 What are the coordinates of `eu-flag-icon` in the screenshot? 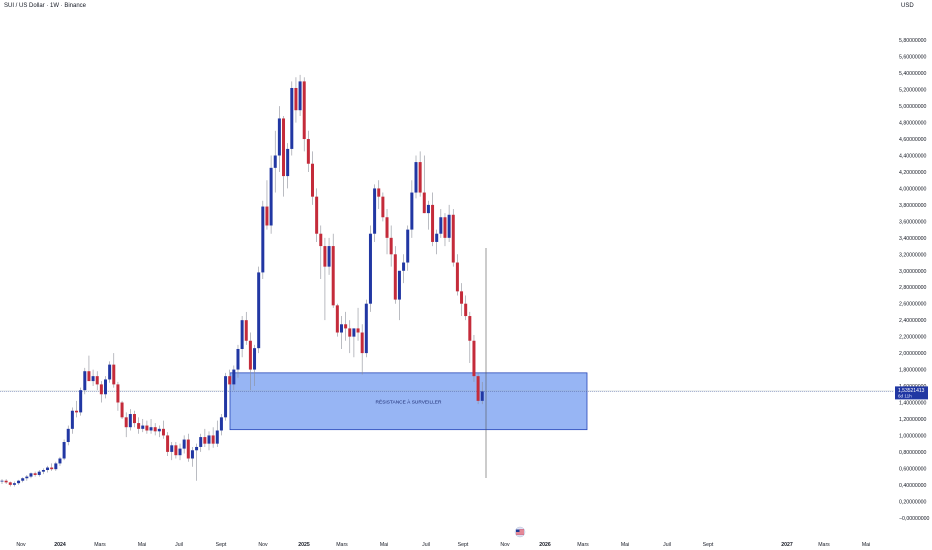 It's located at (520, 532).